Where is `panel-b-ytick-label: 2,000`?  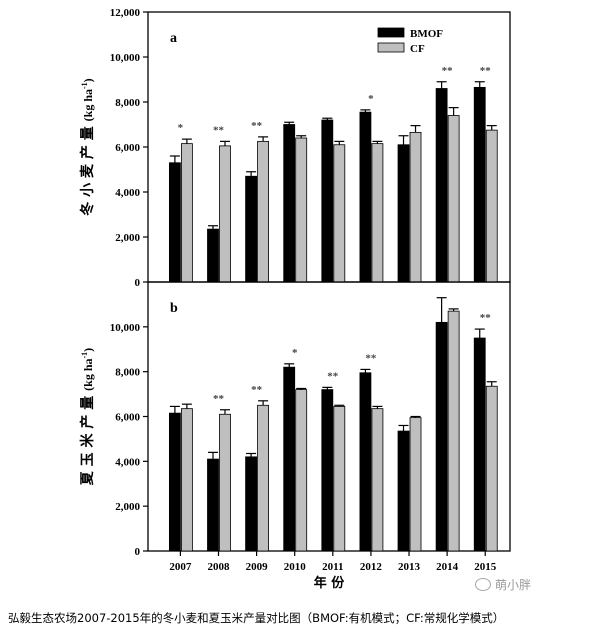
panel-b-ytick-label: 2,000 is located at coordinates (127, 507).